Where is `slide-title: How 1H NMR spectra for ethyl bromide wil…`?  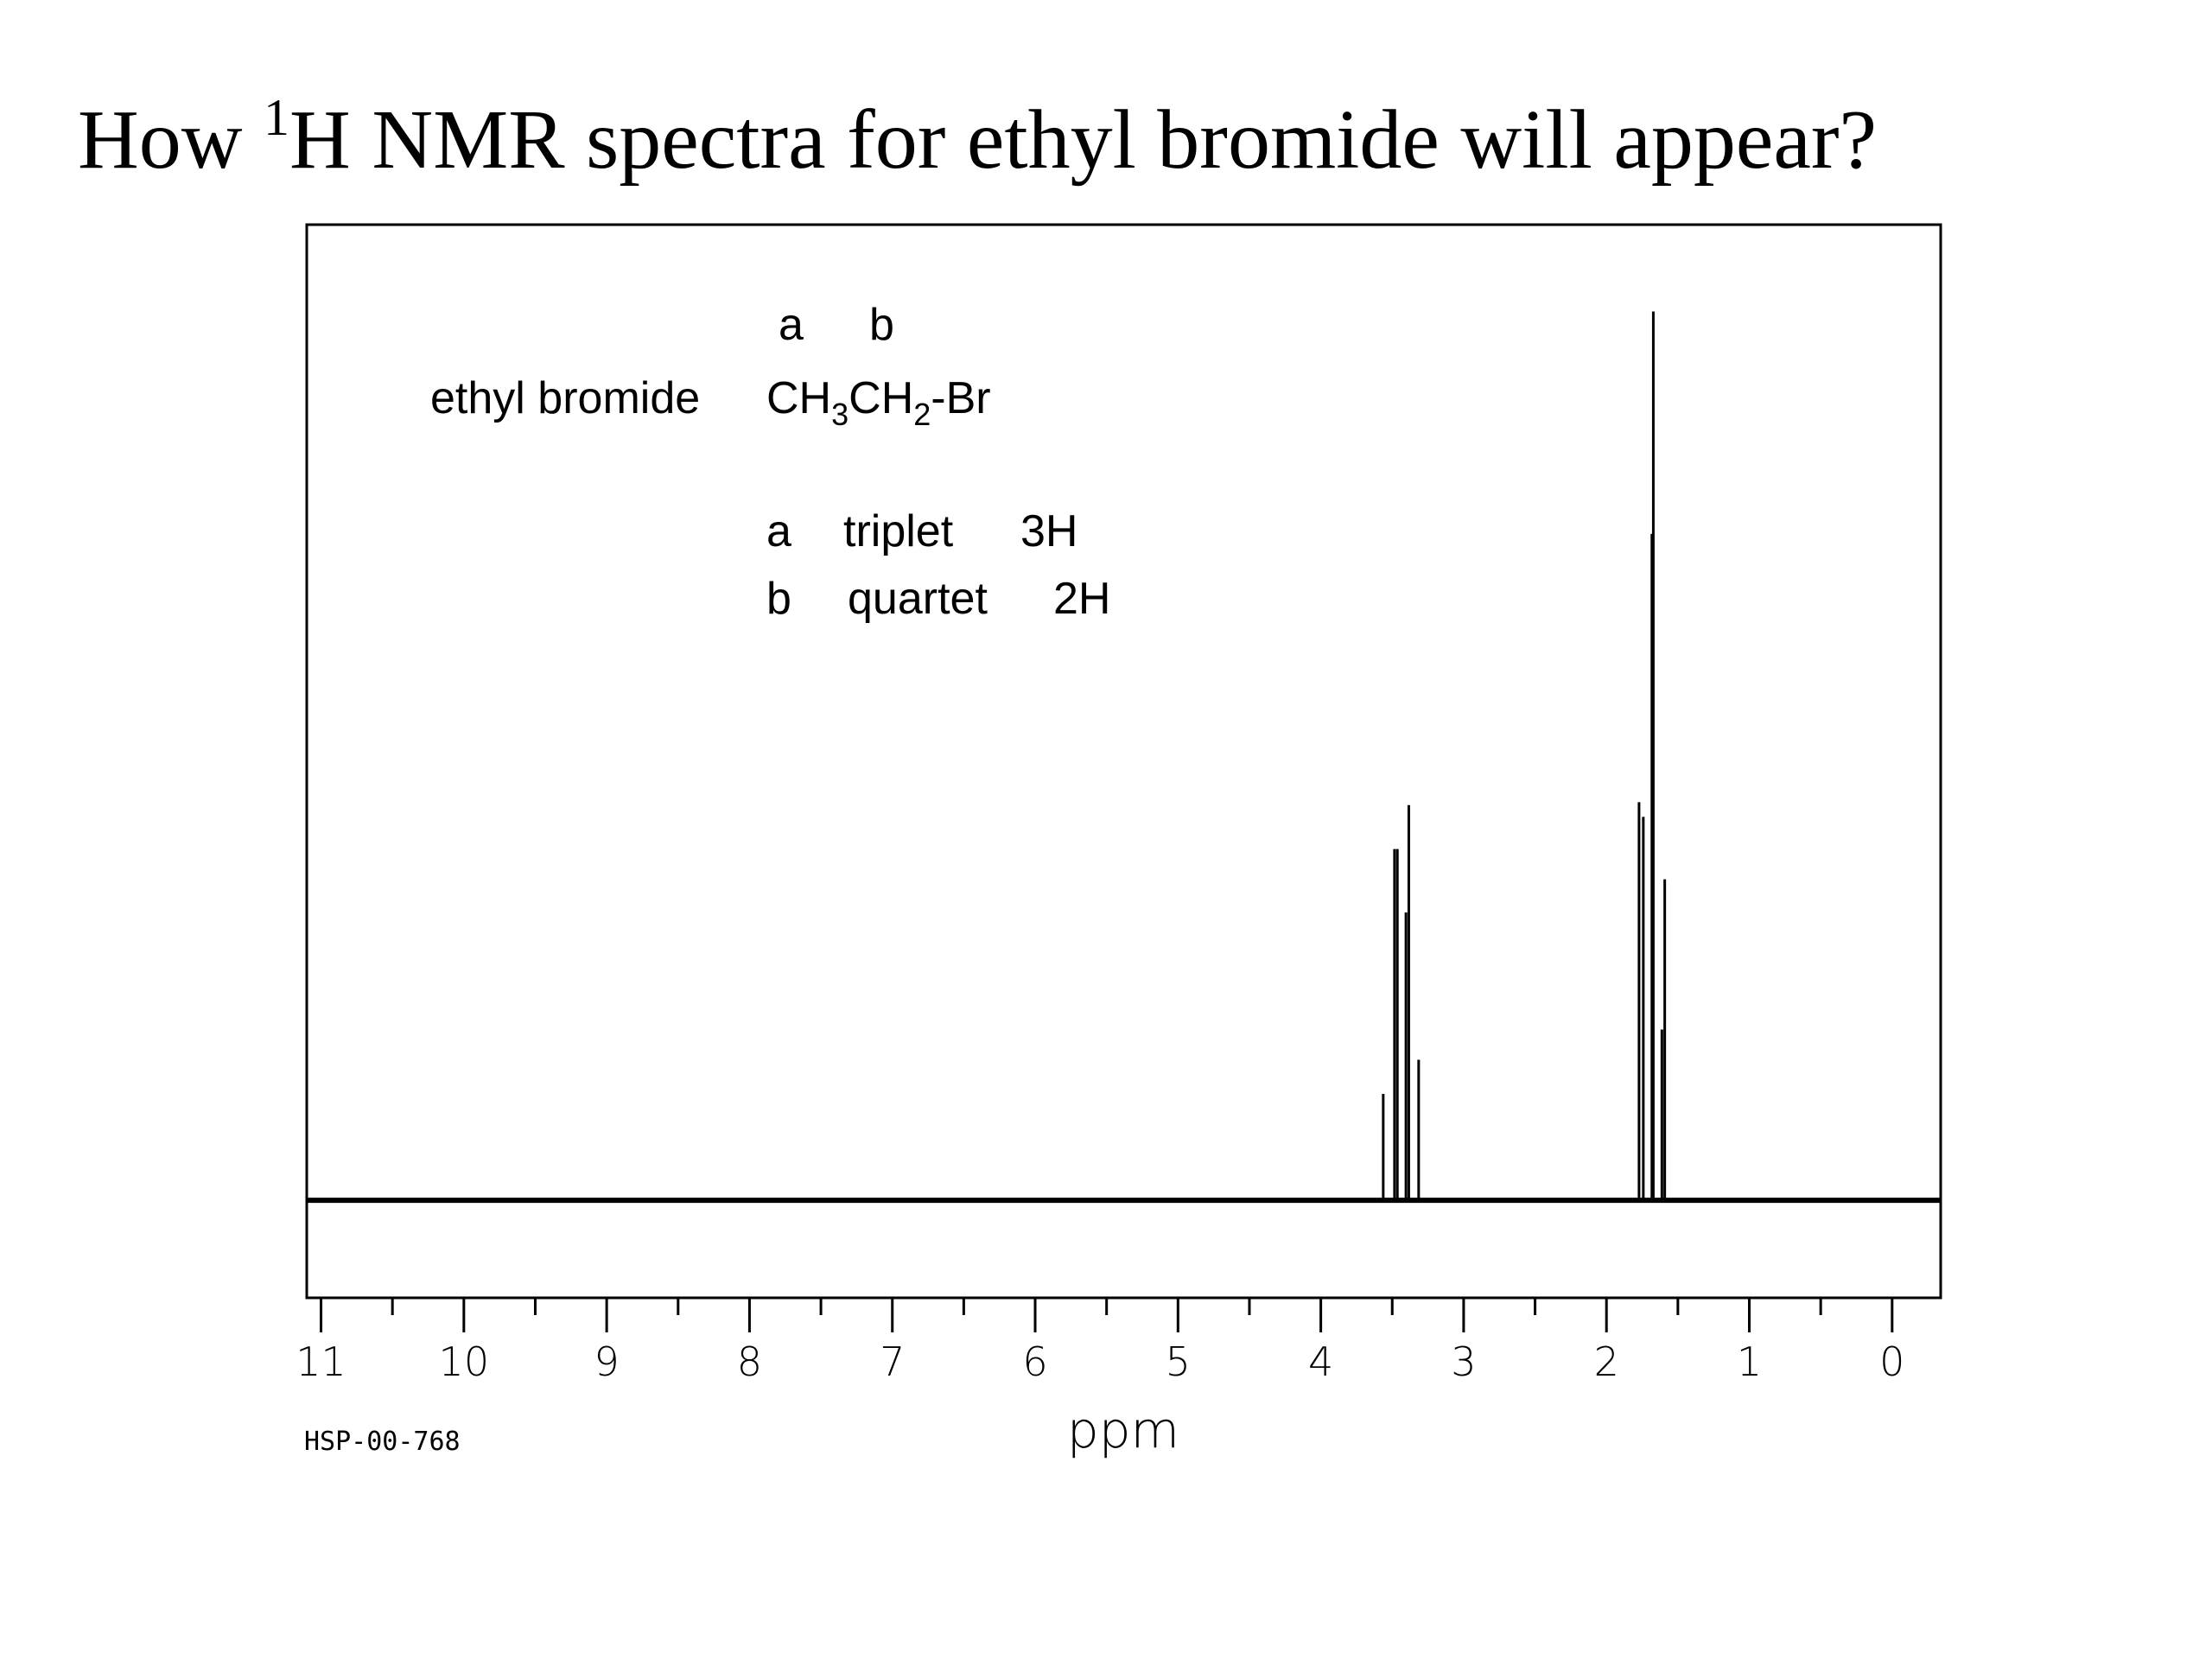
slide-title: How 1H NMR spectra for ethyl bromide wil… is located at coordinates (977, 138).